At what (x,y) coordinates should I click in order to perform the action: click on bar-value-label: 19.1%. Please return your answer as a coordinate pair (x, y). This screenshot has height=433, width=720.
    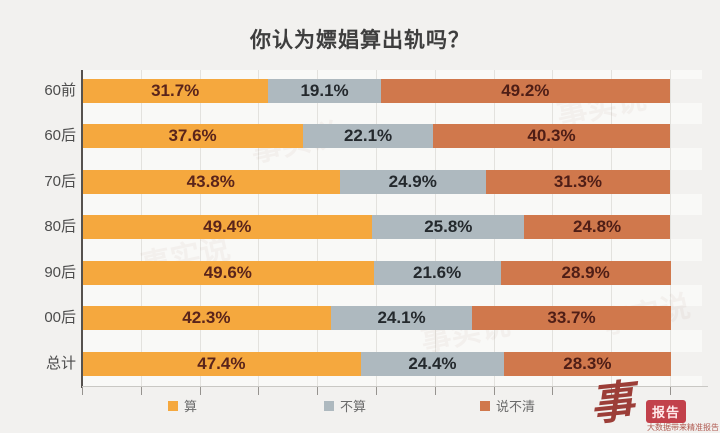
    Looking at the image, I should click on (324, 90).